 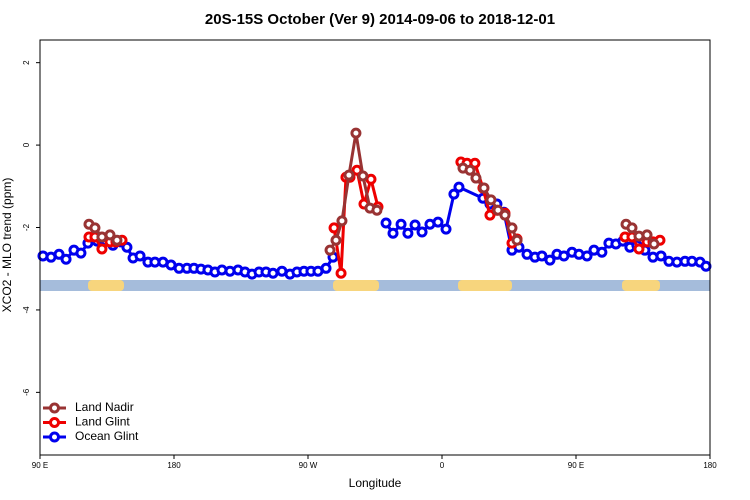 What do you see at coordinates (7, 245) in the screenshot?
I see `y-axis-label: XCO2 - MLO trend (ppm)` at bounding box center [7, 245].